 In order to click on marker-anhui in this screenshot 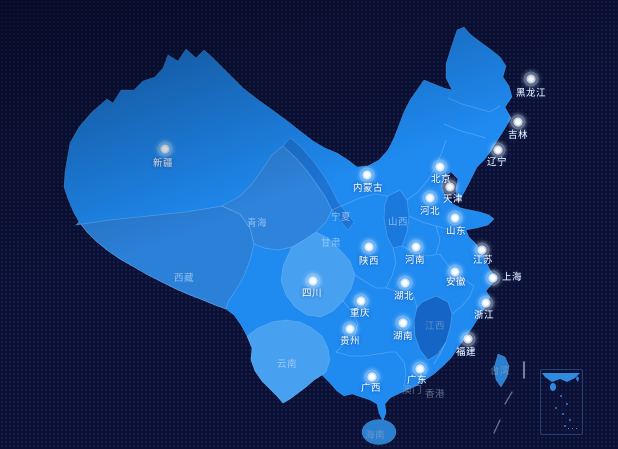, I will do `click(455, 272)`.